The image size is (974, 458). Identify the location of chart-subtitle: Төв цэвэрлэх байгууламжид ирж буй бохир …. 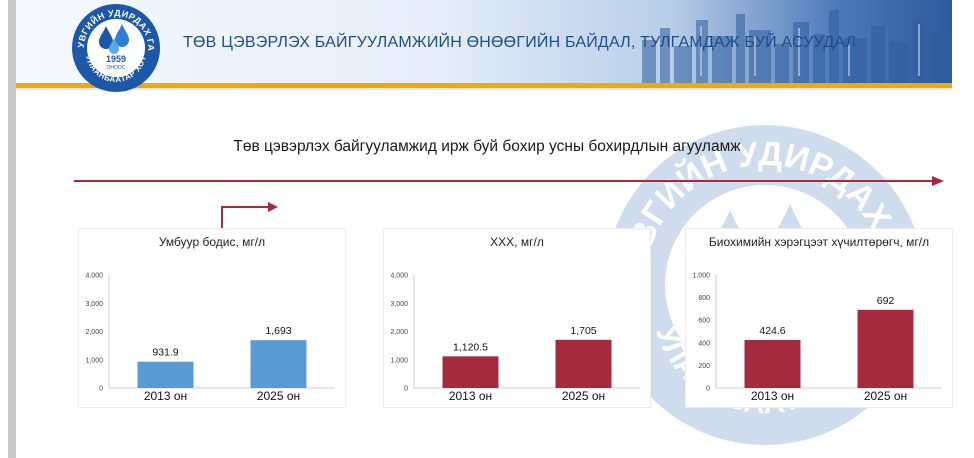
(487, 146).